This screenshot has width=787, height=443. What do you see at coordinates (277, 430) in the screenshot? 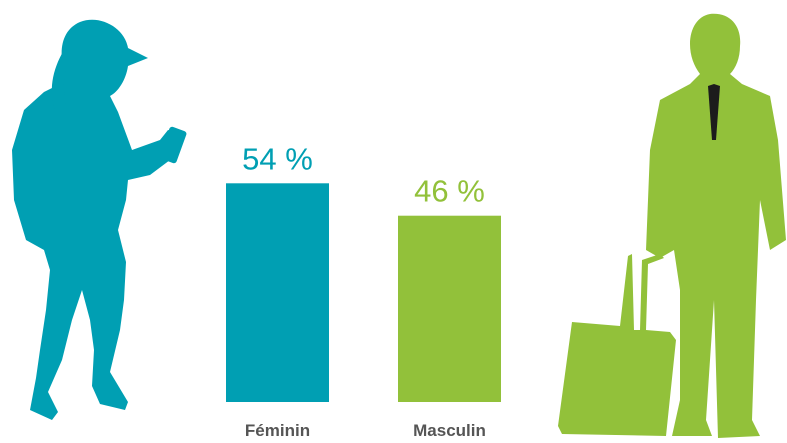
I see `category-label: Féminin` at bounding box center [277, 430].